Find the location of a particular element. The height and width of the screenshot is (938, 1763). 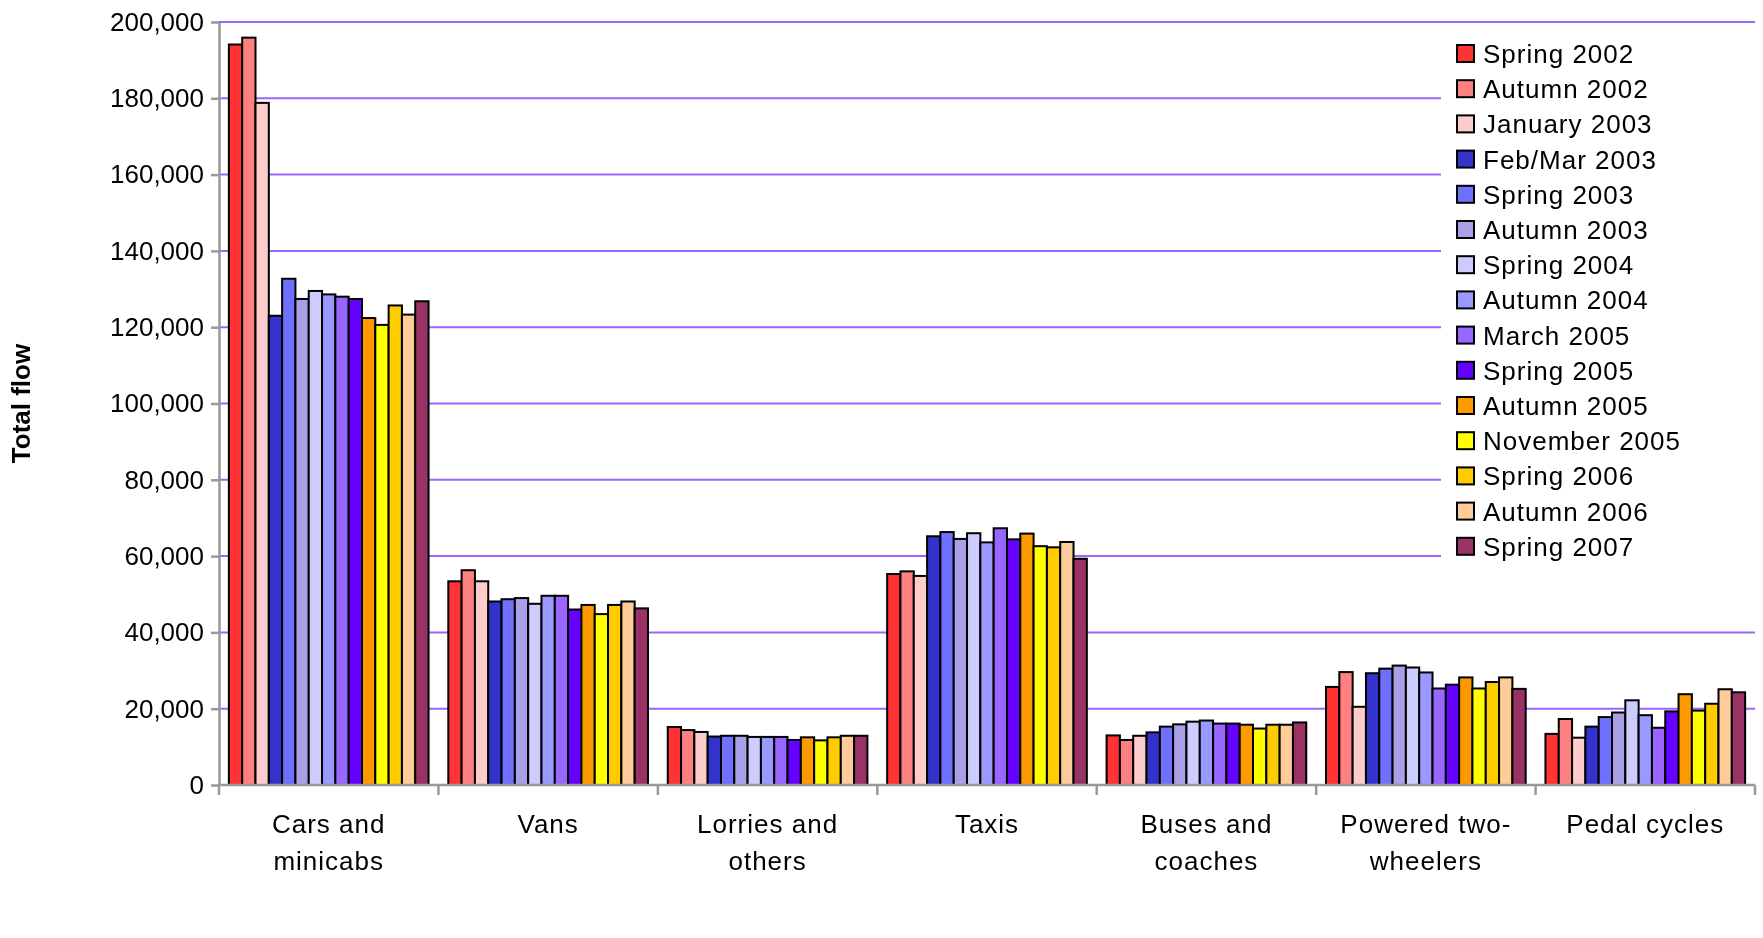

x-tick-label: Vans is located at coordinates (548, 824).